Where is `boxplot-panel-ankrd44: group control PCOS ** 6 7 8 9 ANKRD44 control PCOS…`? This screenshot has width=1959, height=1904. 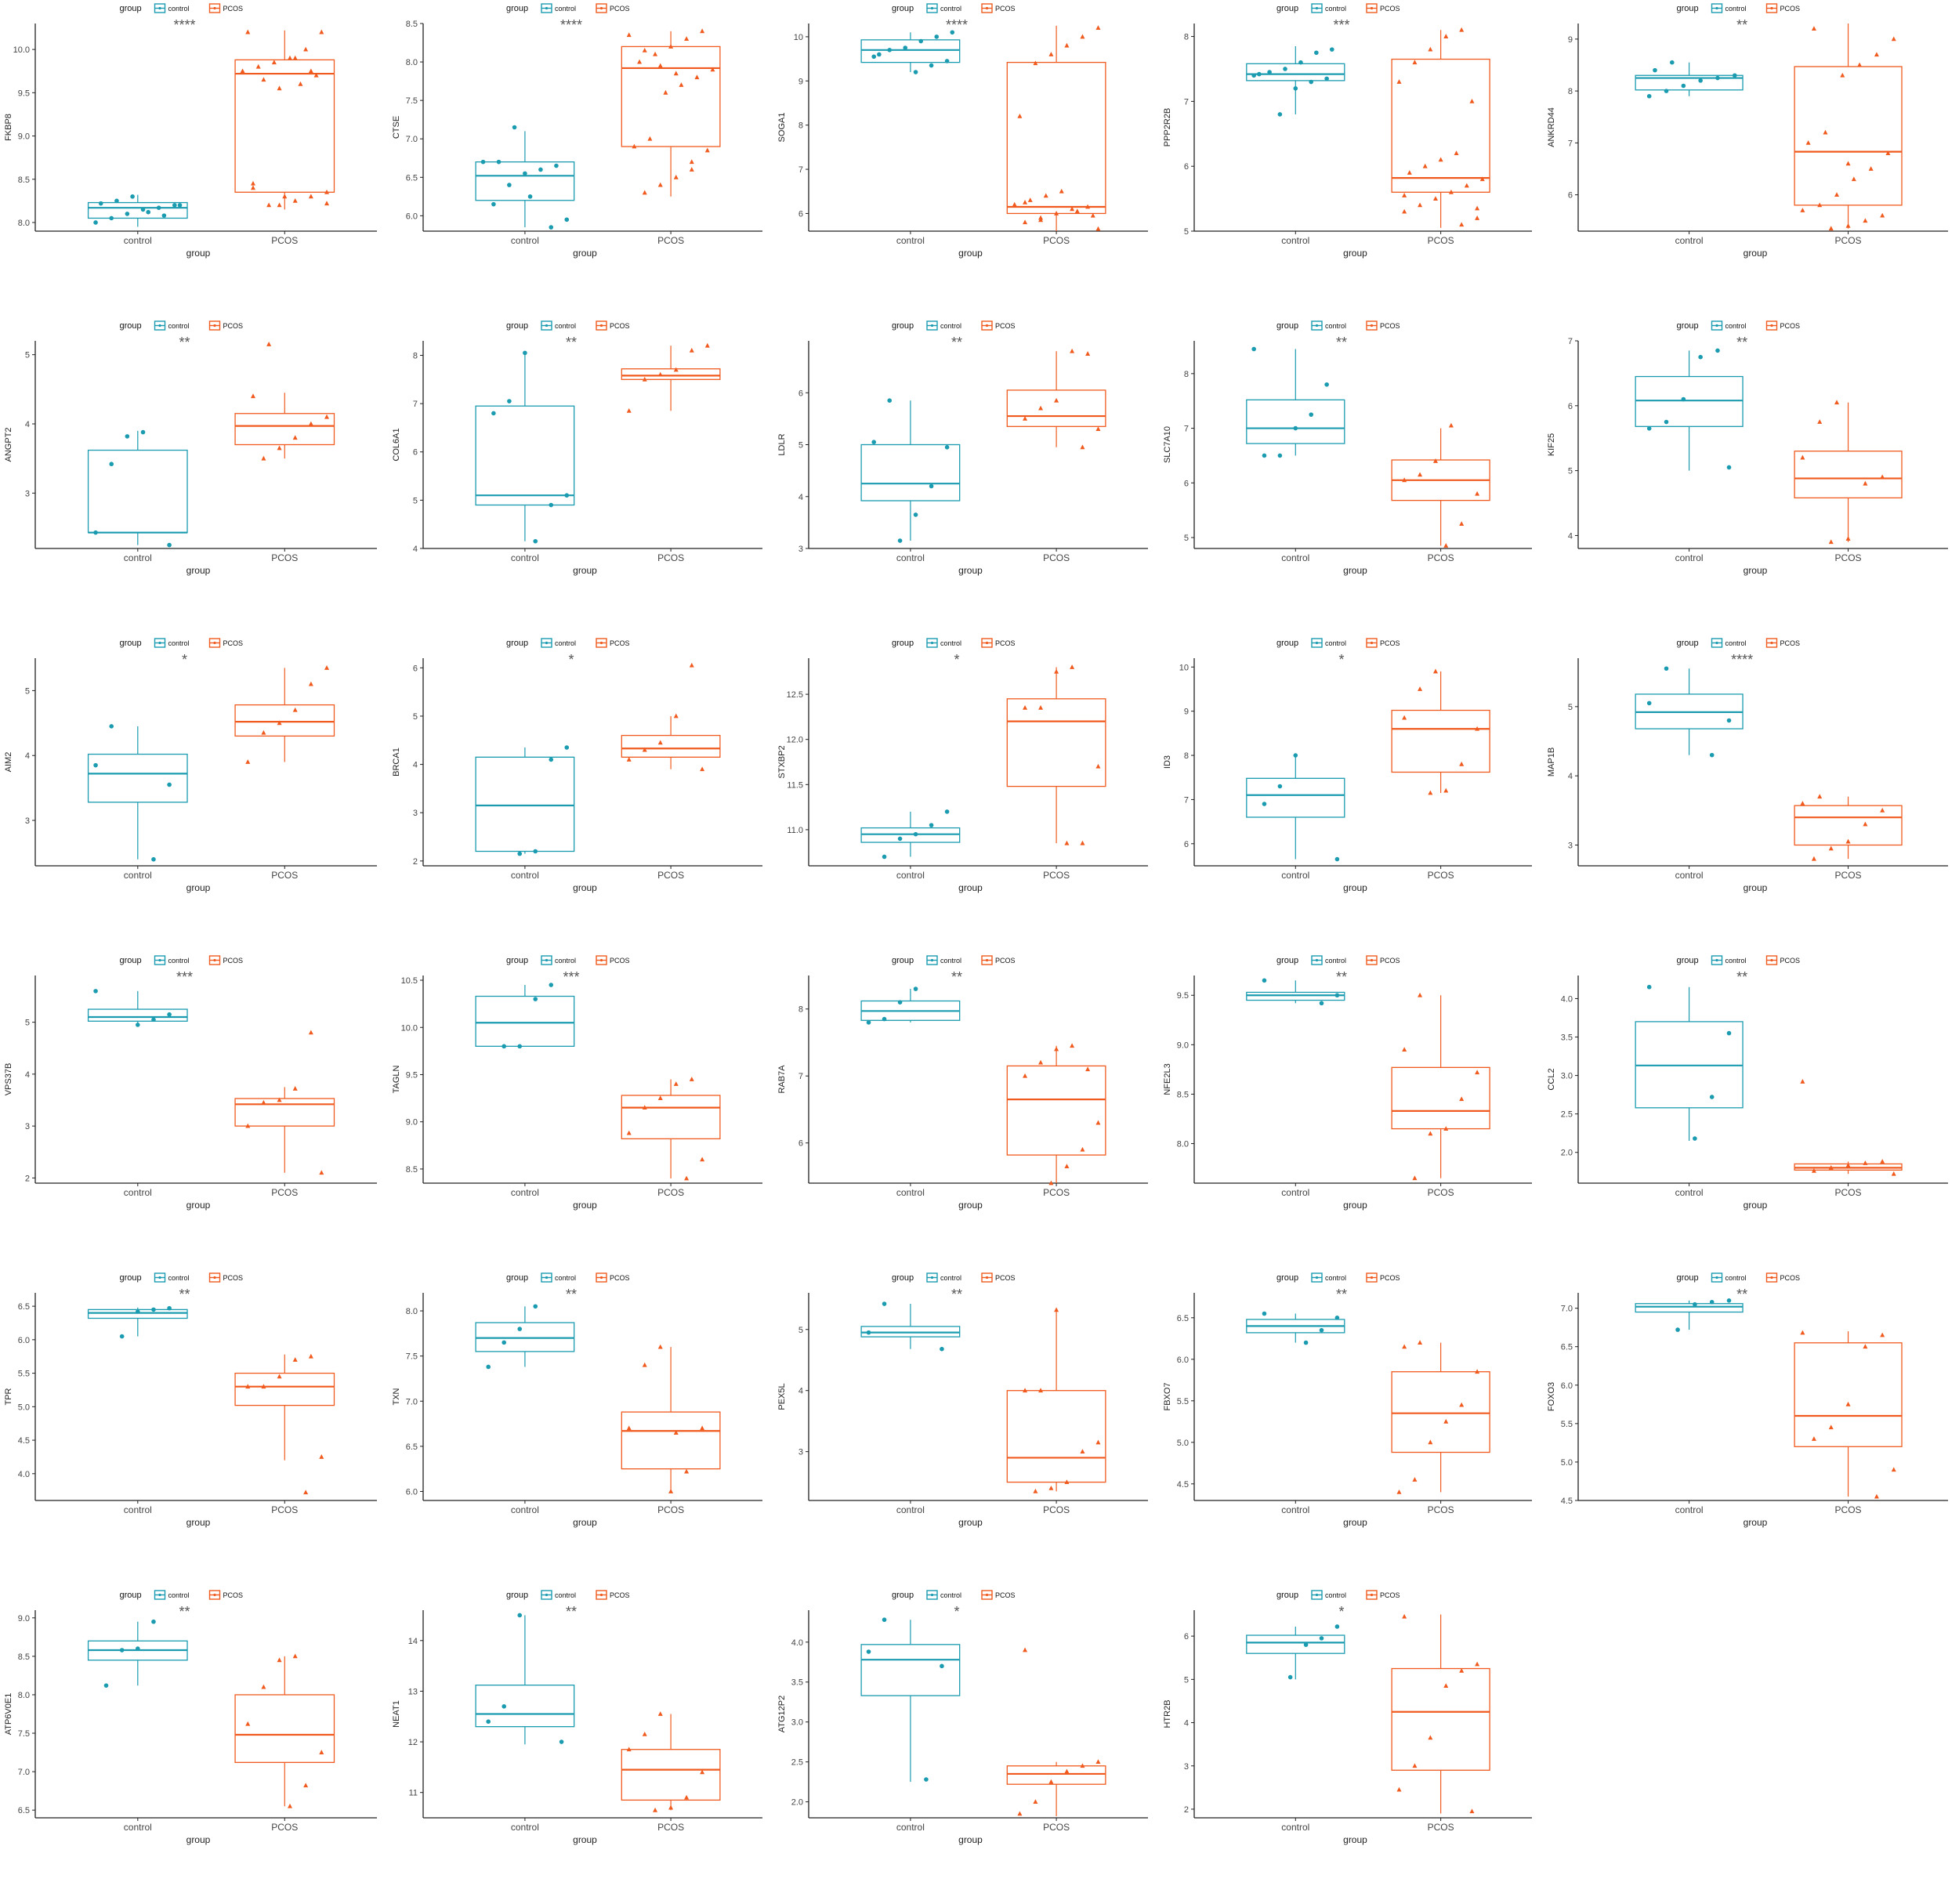 boxplot-panel-ankrd44: group control PCOS ** 6 7 8 9 ANKRD44 control PCOS… is located at coordinates (1751, 158).